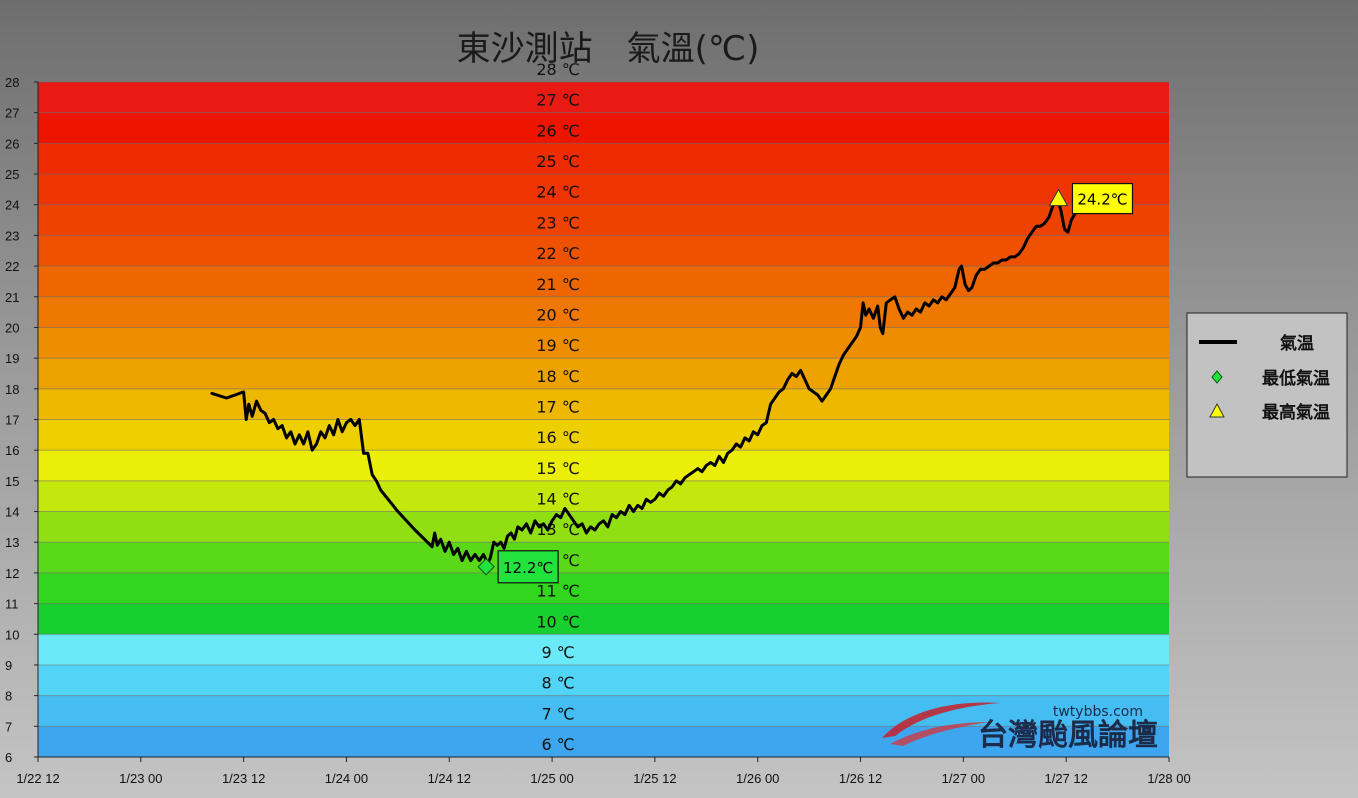 This screenshot has width=1358, height=798. I want to click on band-label: 6 ℃, so click(557, 744).